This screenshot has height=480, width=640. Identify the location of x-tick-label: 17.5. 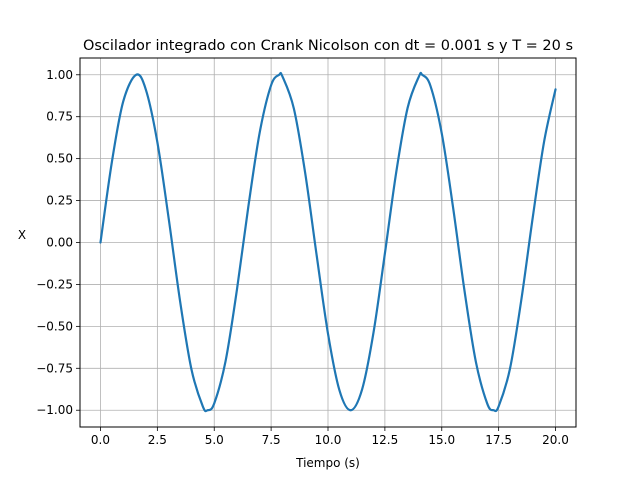
(498, 440).